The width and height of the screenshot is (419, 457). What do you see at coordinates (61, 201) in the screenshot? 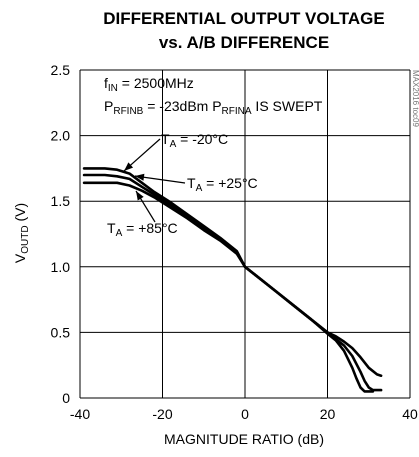
I see `y-tick-label: 1.5` at bounding box center [61, 201].